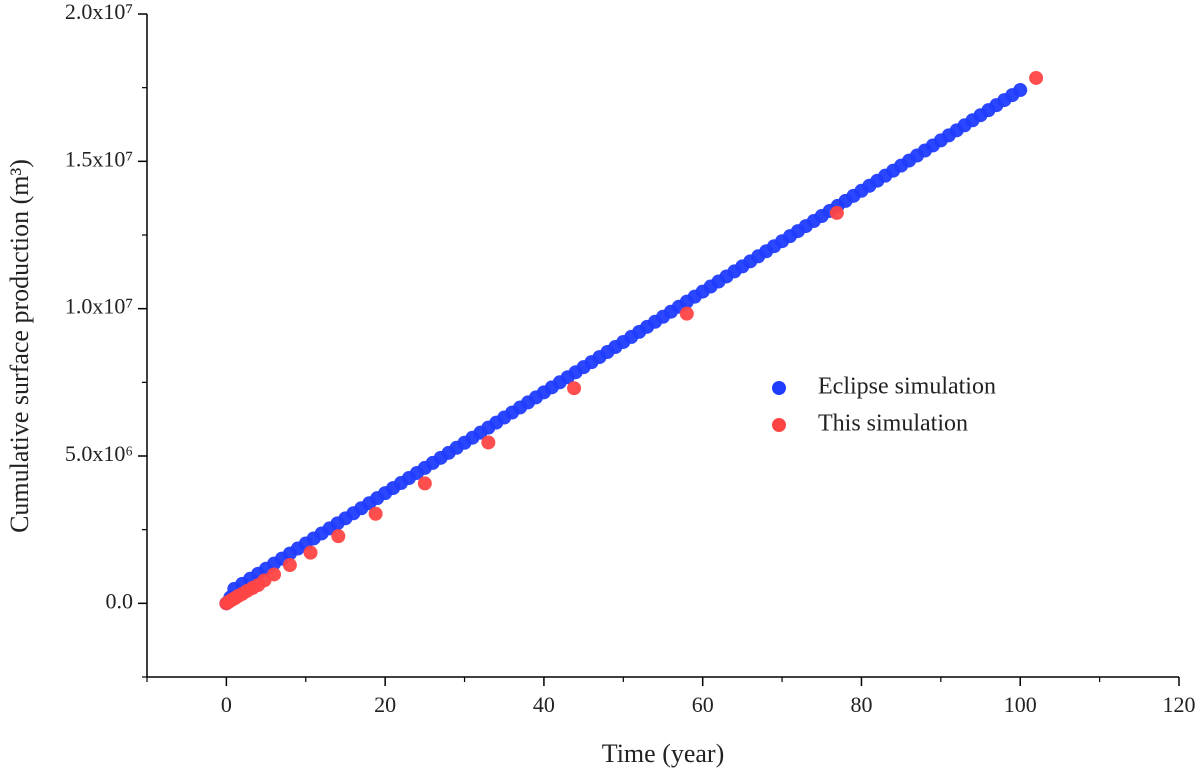 The height and width of the screenshot is (776, 1200). Describe the element at coordinates (907, 387) in the screenshot. I see `legend-label: Eclipse simulation` at that location.